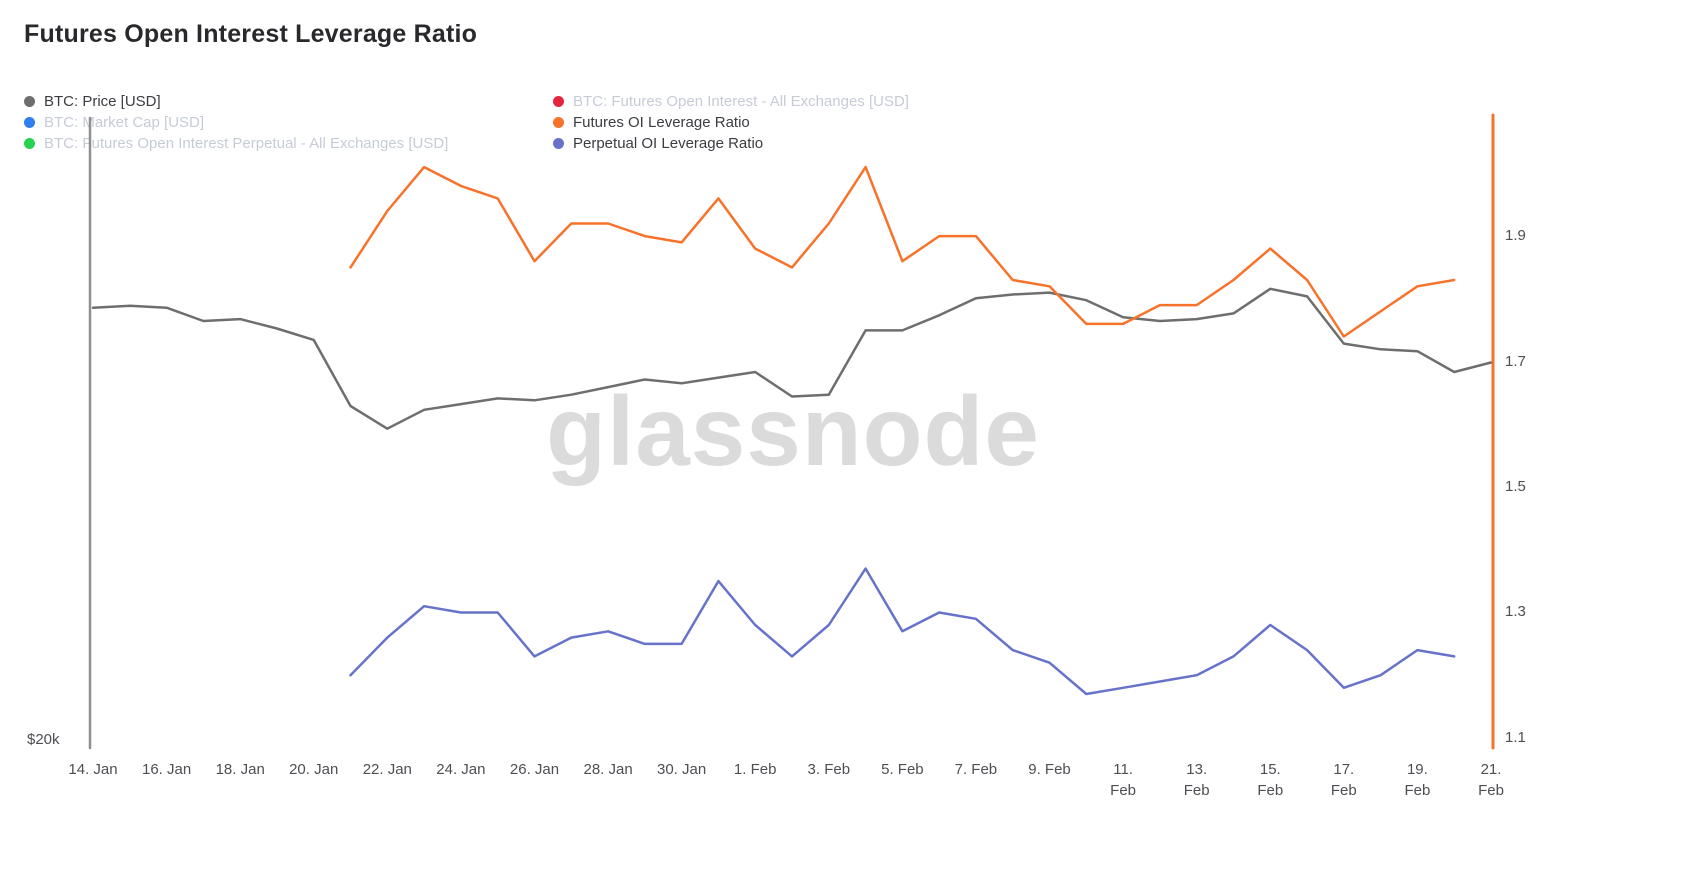 This screenshot has width=1701, height=881. Describe the element at coordinates (661, 122) in the screenshot. I see `legend-label: Futures OI Leverage Ratio` at that location.